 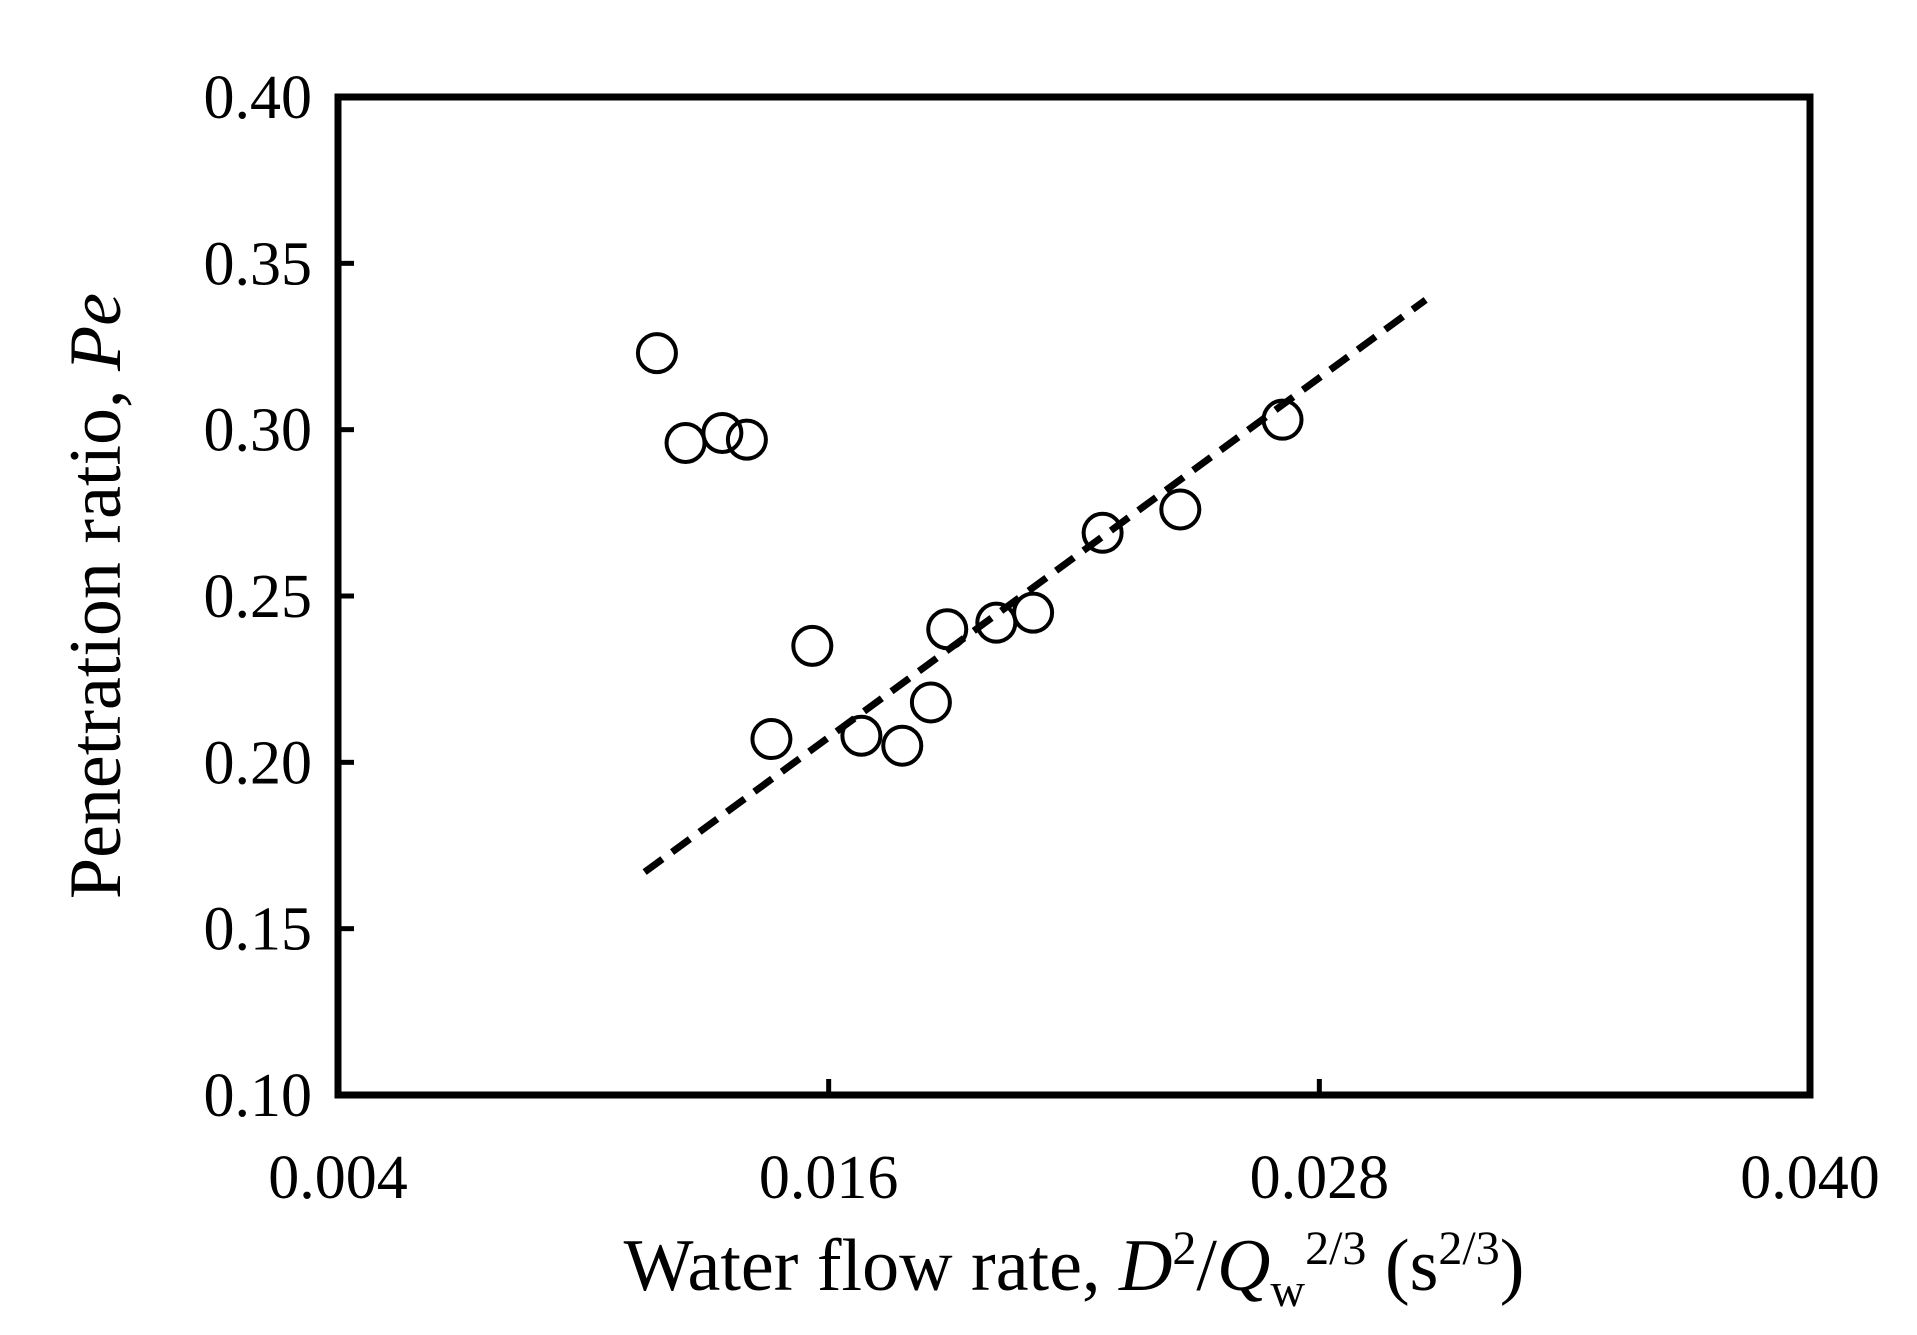 What do you see at coordinates (1320, 1178) in the screenshot?
I see `x-tick-label: 0.028` at bounding box center [1320, 1178].